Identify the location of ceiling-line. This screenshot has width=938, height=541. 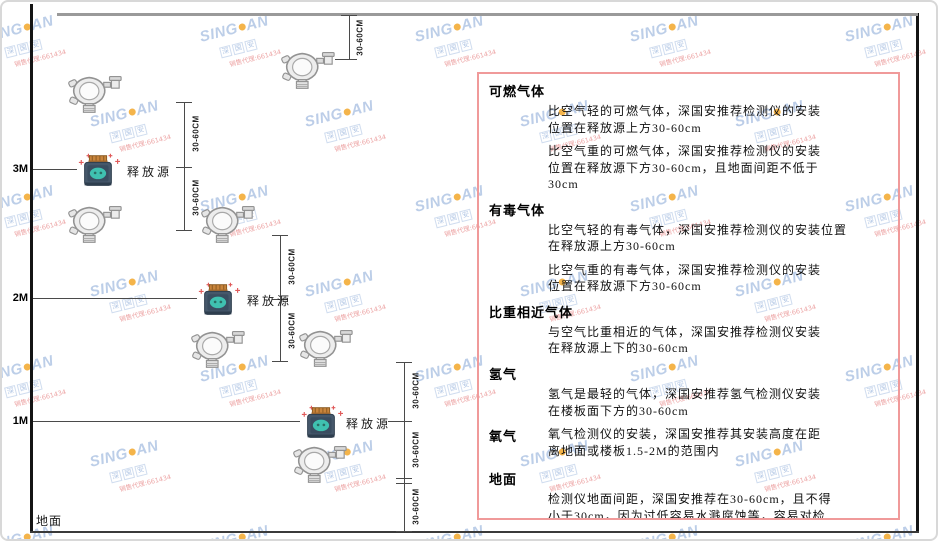
(487, 14).